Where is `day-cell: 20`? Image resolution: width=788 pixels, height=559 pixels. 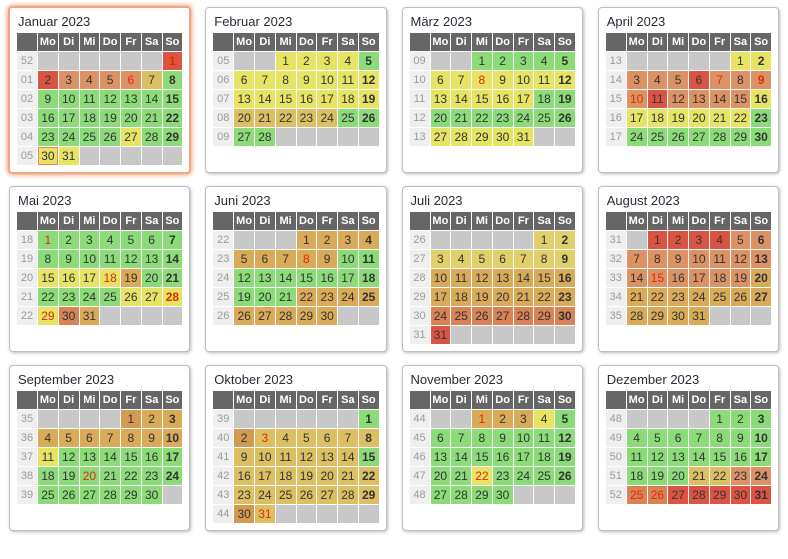 day-cell: 20 is located at coordinates (327, 476).